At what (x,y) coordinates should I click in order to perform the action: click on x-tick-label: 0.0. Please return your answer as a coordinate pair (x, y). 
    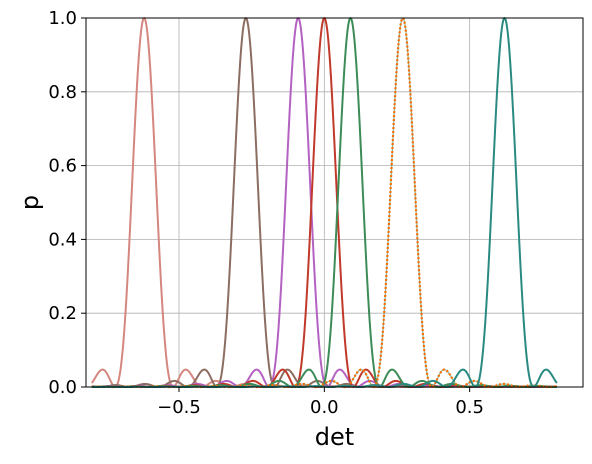
    Looking at the image, I should click on (324, 407).